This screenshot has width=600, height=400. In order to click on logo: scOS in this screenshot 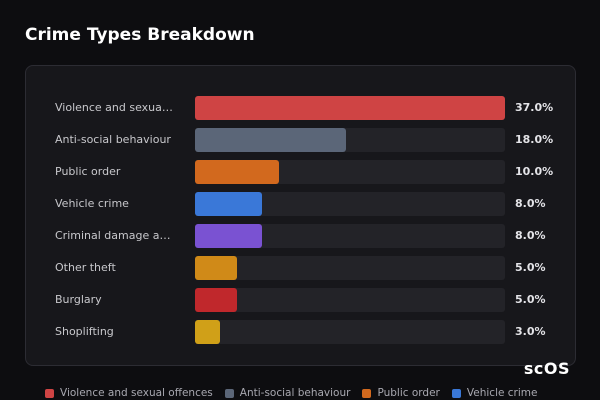, I will do `click(546, 368)`.